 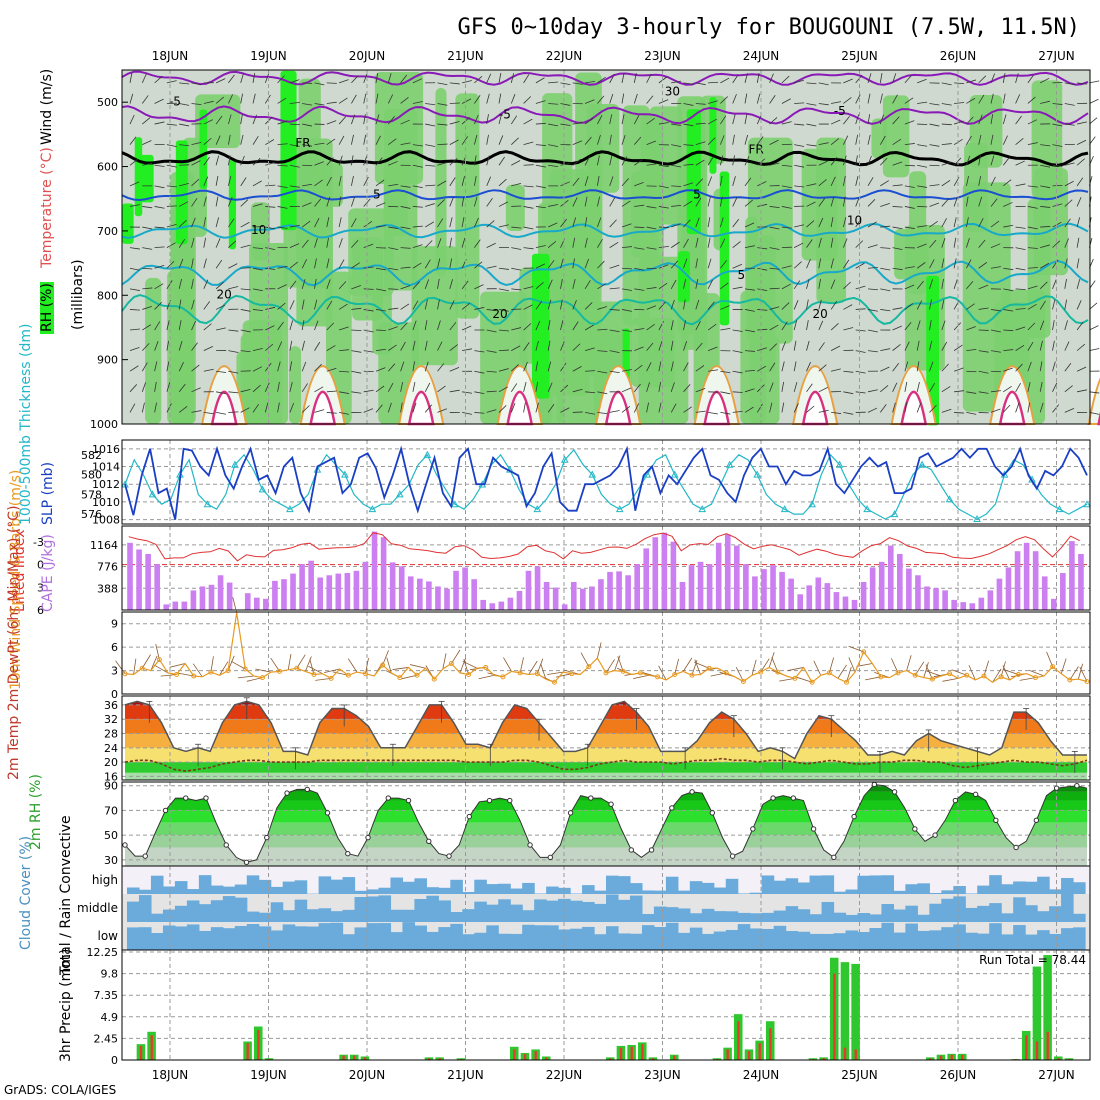 I want to click on temp-frame, so click(x=606, y=738).